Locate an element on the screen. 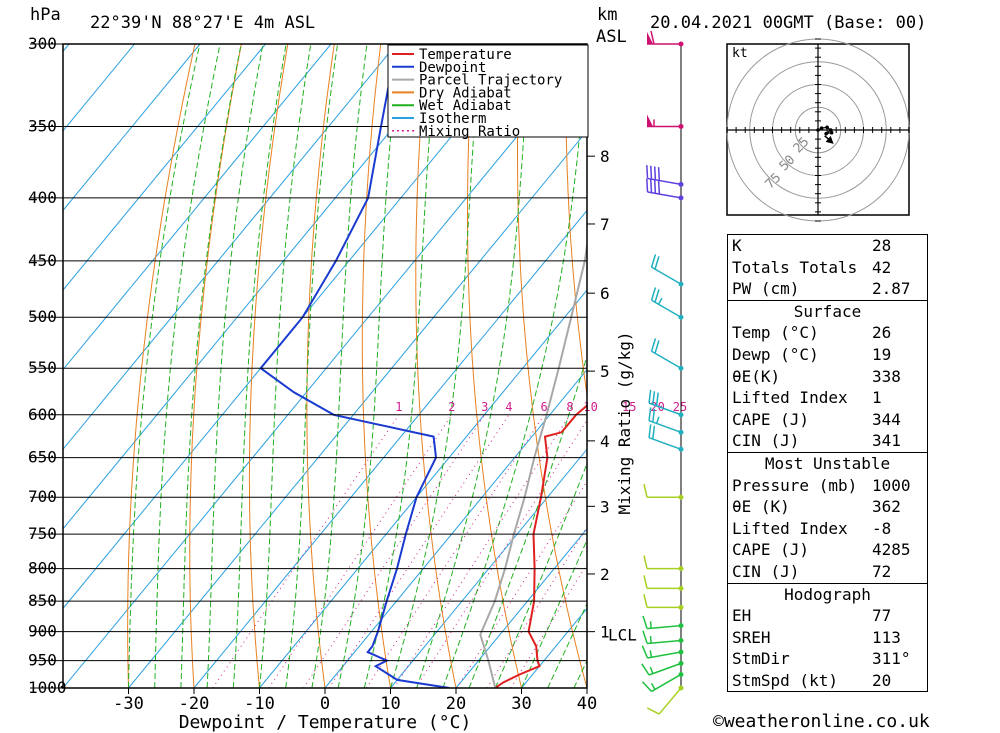 The image size is (1000, 733). hodograph-trace-point is located at coordinates (830, 130).